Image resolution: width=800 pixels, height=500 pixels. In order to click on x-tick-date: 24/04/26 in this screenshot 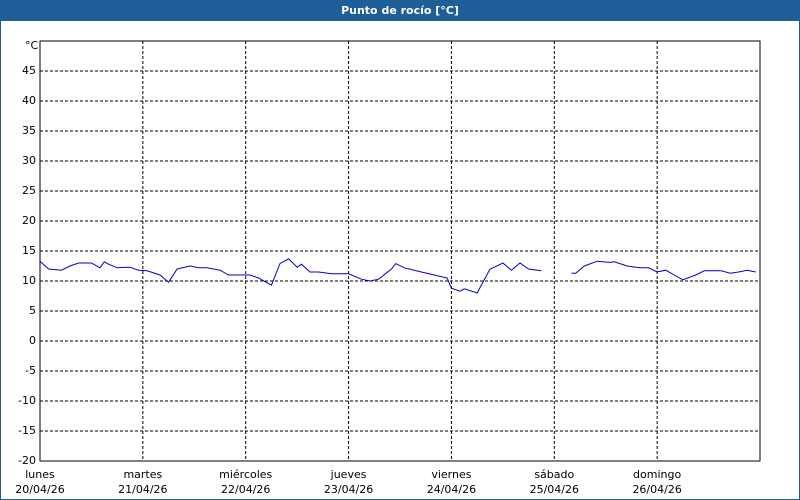, I will do `click(451, 489)`.